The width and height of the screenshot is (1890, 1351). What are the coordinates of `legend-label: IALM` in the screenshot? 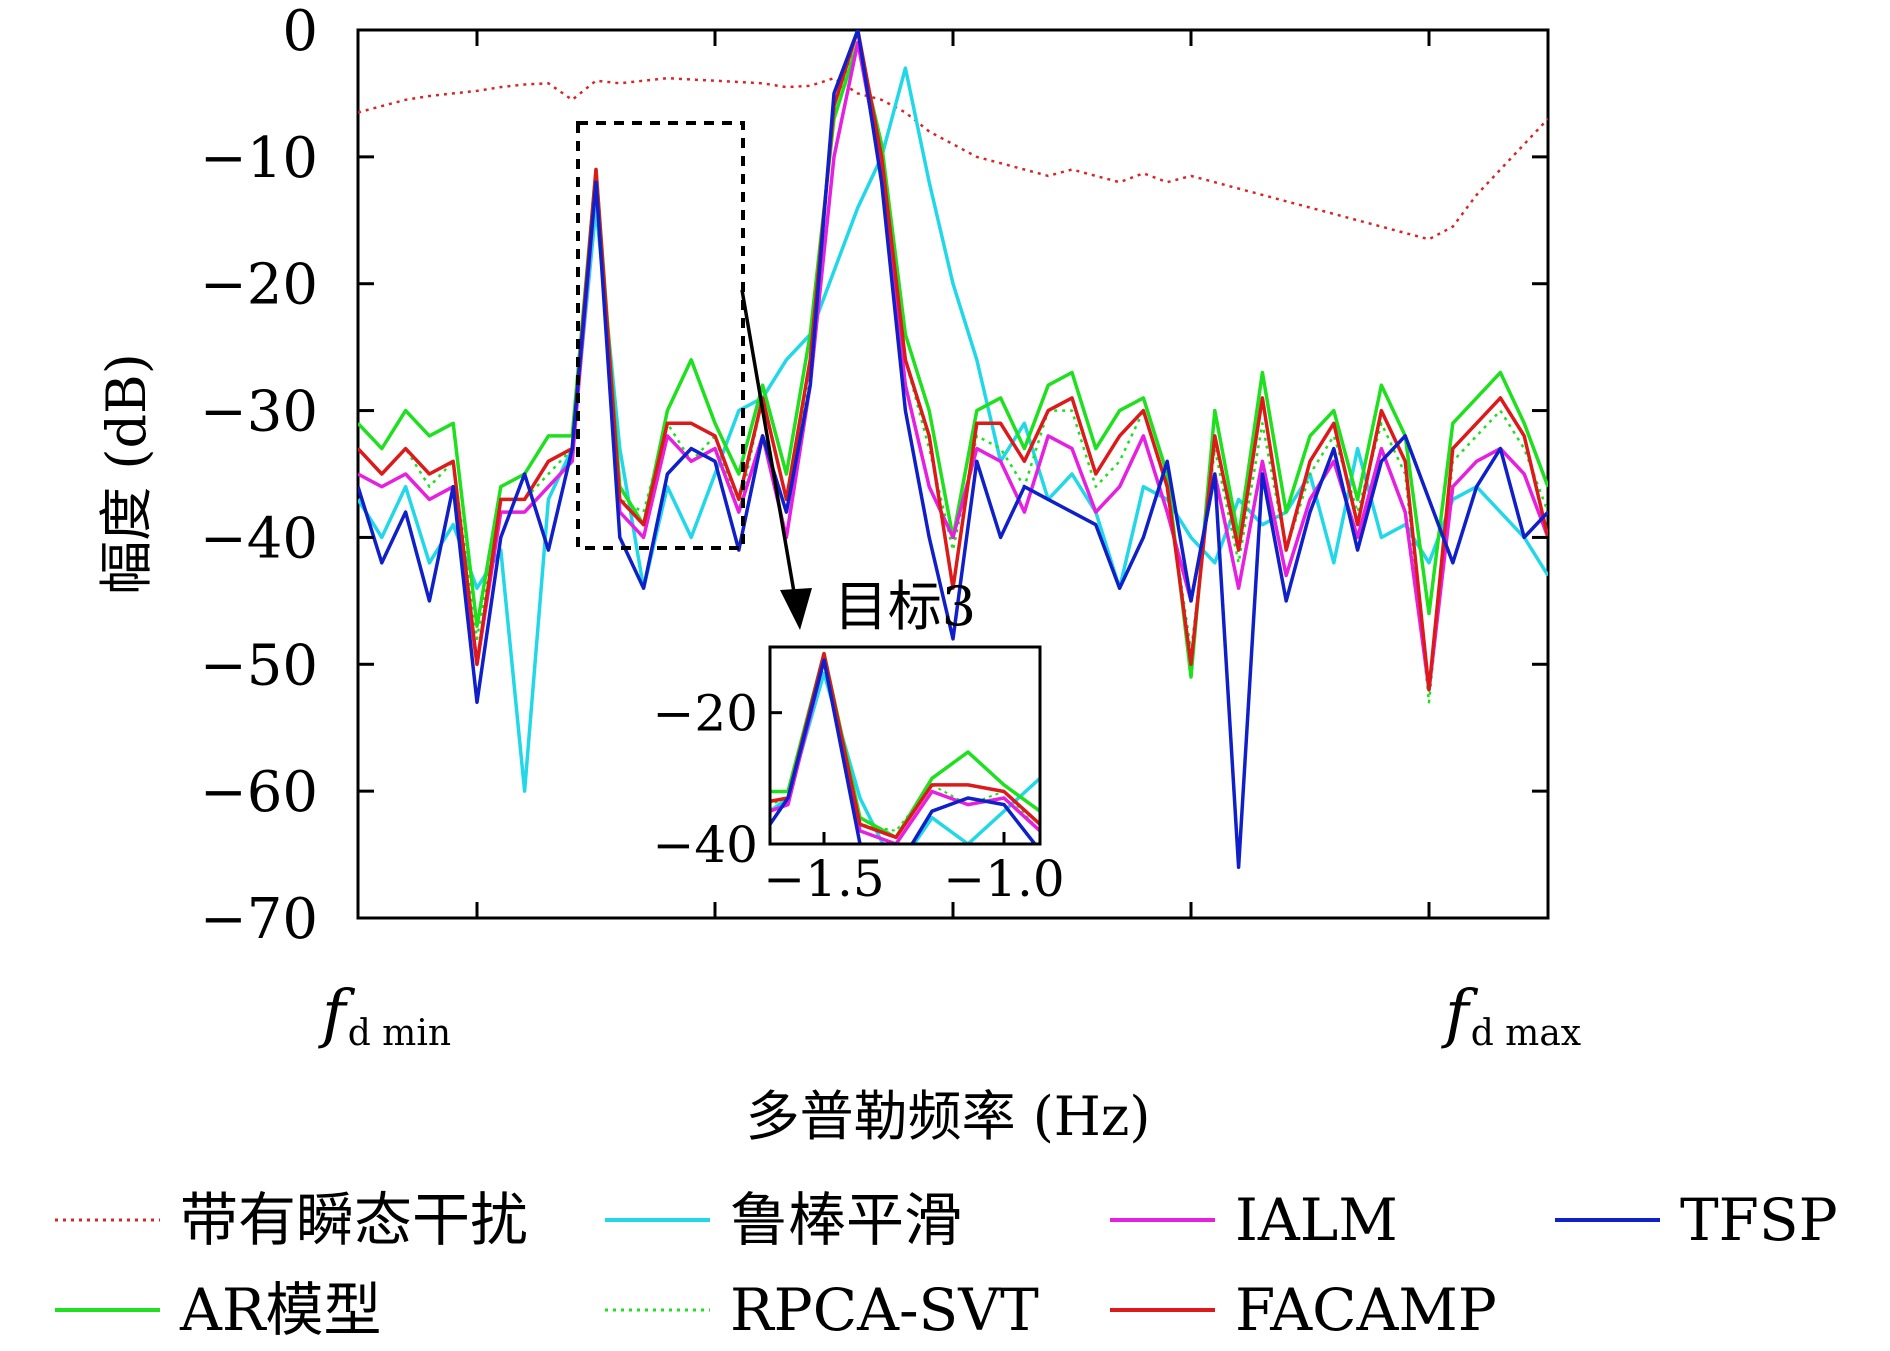 It's located at (1316, 1220).